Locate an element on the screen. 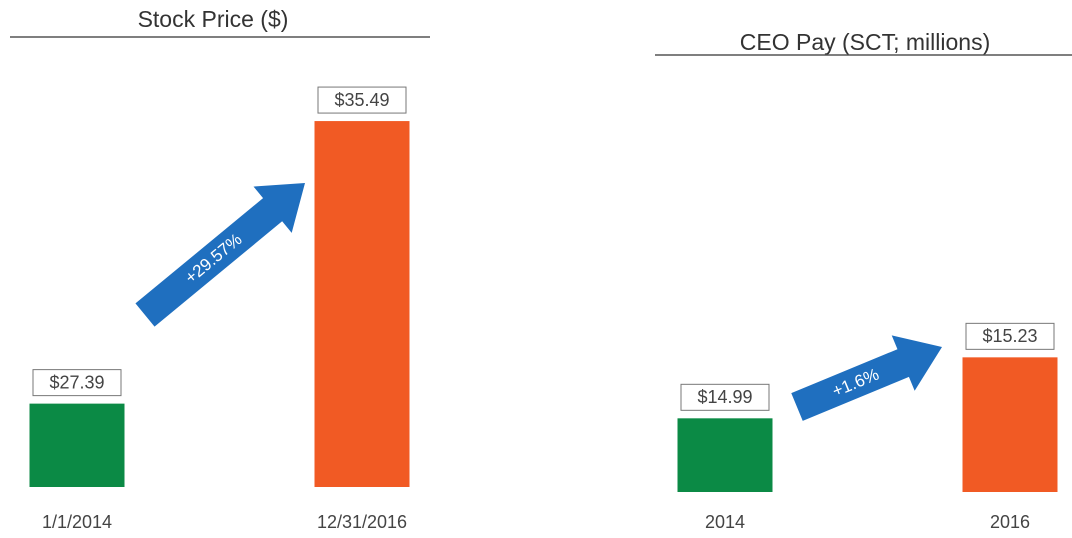 This screenshot has height=538, width=1072. x-tick-label: 2014 is located at coordinates (725, 522).